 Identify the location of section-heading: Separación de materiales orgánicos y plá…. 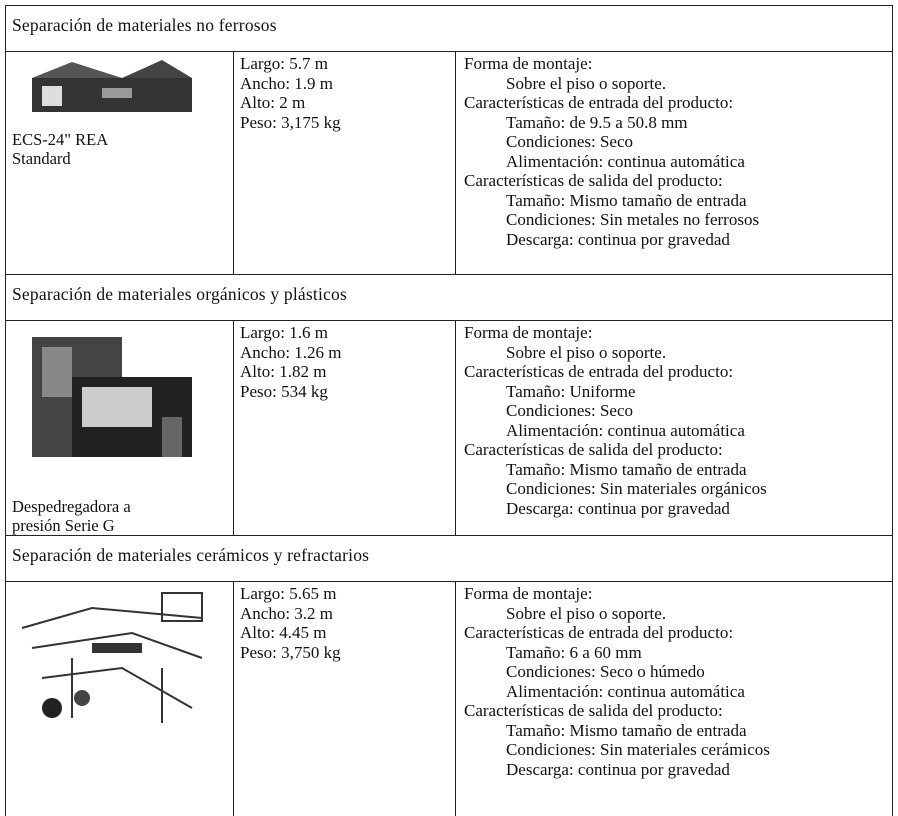
(449, 297).